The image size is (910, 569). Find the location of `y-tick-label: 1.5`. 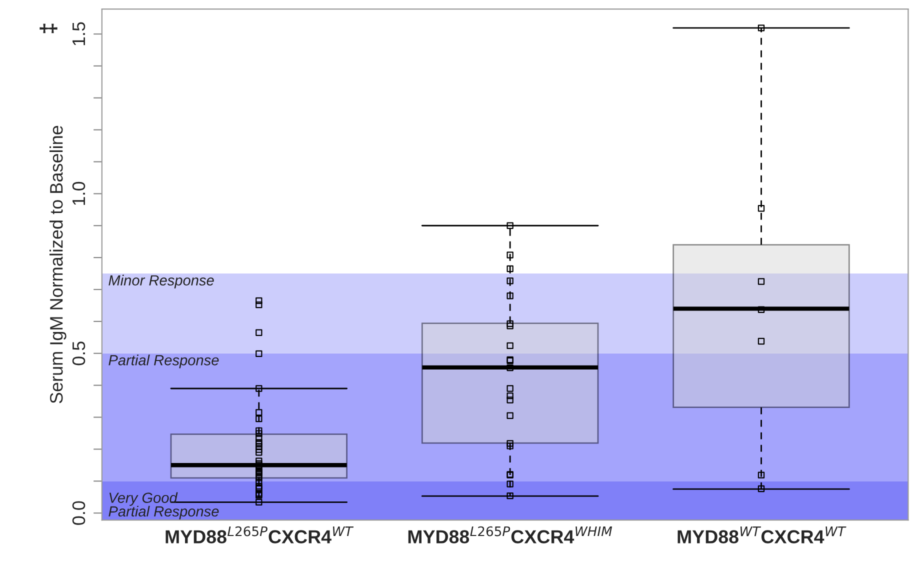

y-tick-label: 1.5 is located at coordinates (79, 34).